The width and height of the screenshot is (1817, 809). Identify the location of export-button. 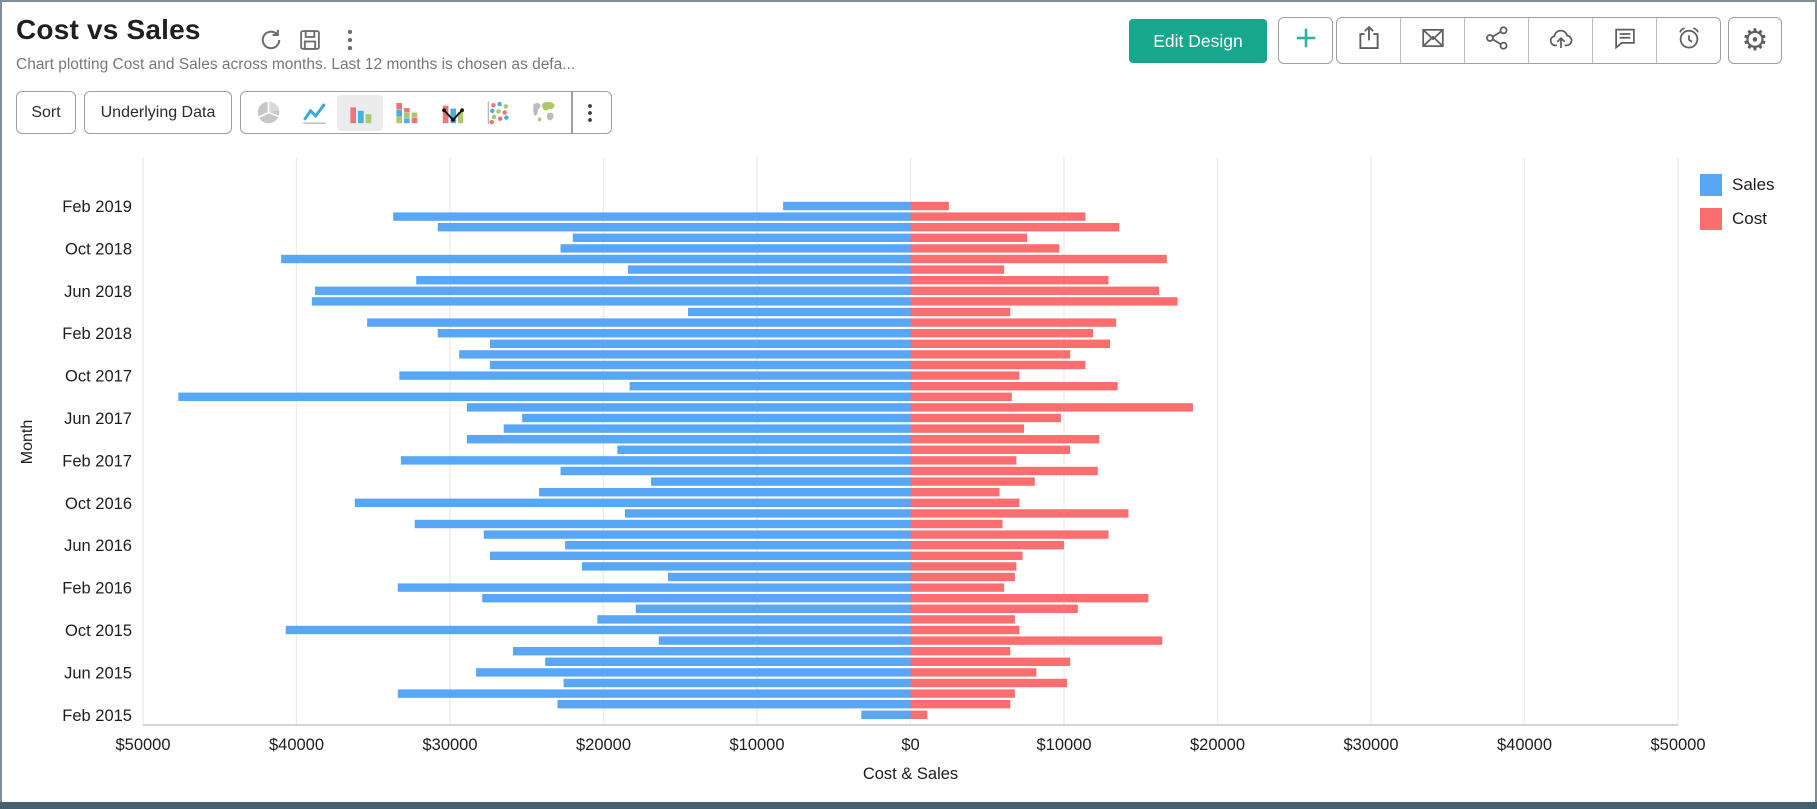
(1368, 40).